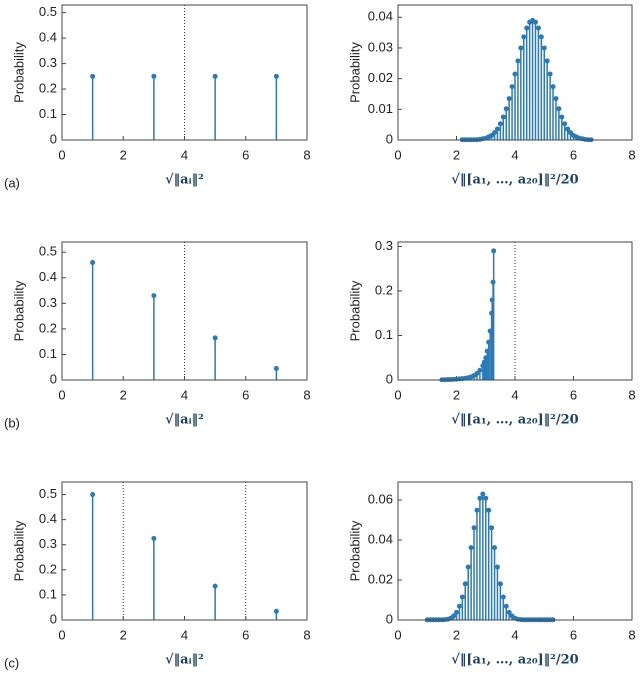  Describe the element at coordinates (12, 422) in the screenshot. I see `panel-label: (b)` at that location.